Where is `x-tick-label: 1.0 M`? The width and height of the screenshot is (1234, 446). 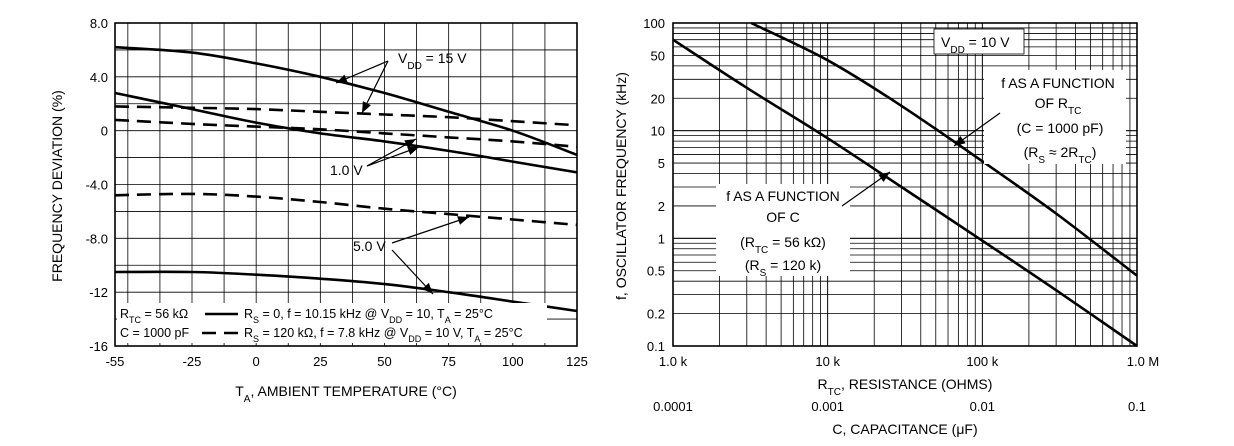
x-tick-label: 1.0 M is located at coordinates (1143, 361).